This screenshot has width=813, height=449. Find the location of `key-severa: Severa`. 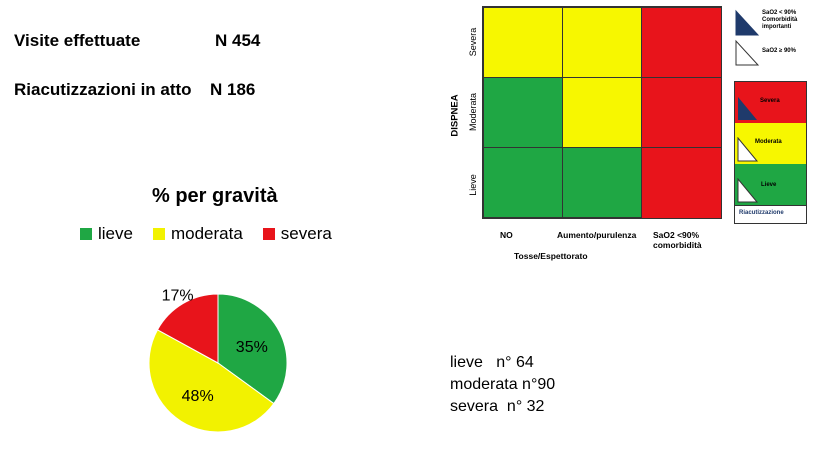

key-severa: Severa is located at coordinates (770, 103).